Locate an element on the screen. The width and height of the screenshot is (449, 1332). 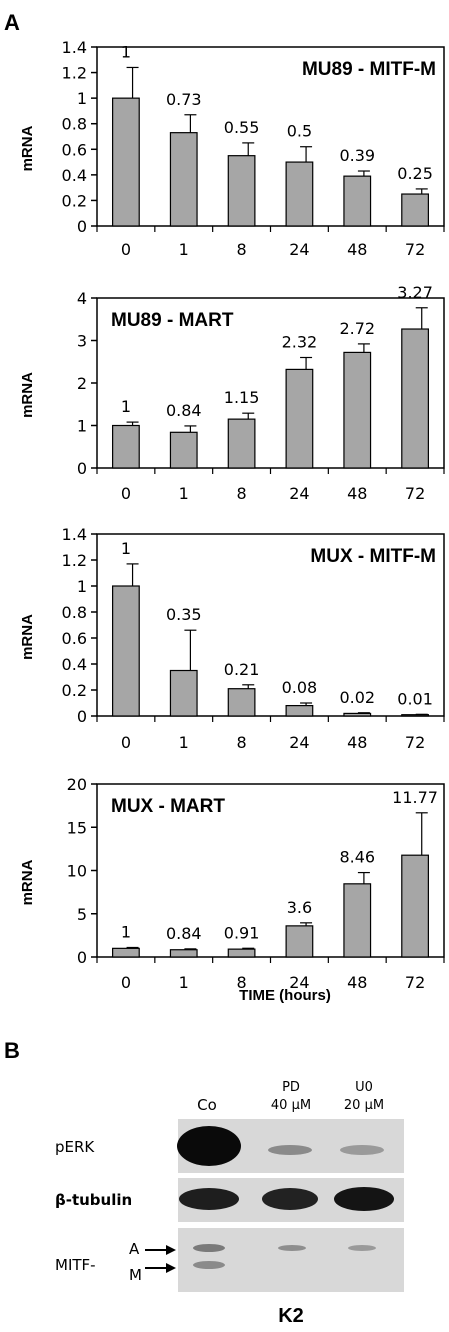
chart4-data-label: 0.91 is located at coordinates (242, 932).